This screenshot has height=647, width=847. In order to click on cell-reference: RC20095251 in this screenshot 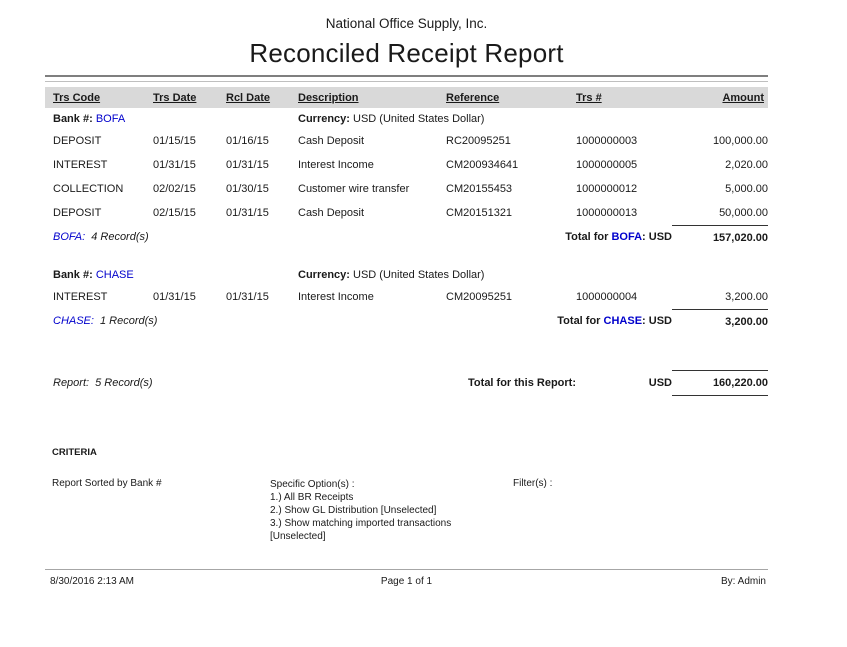, I will do `click(478, 141)`.